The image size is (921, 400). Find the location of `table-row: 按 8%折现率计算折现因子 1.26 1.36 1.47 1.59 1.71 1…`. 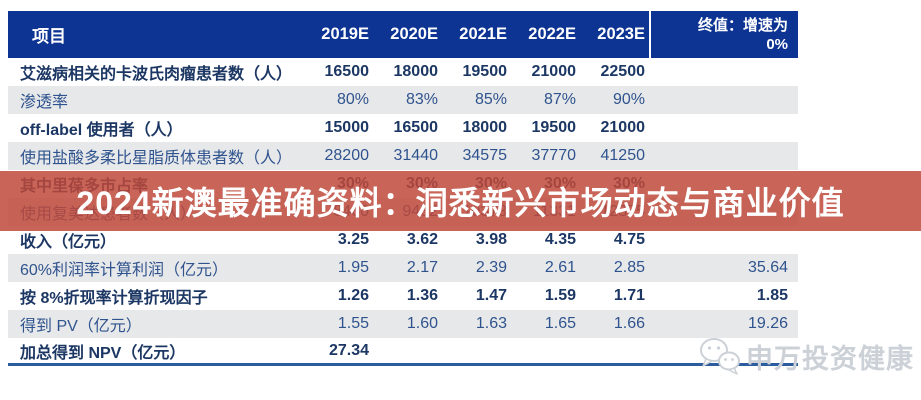

table-row: 按 8%折现率计算折现因子 1.26 1.36 1.47 1.59 1.71 1… is located at coordinates (403, 296).